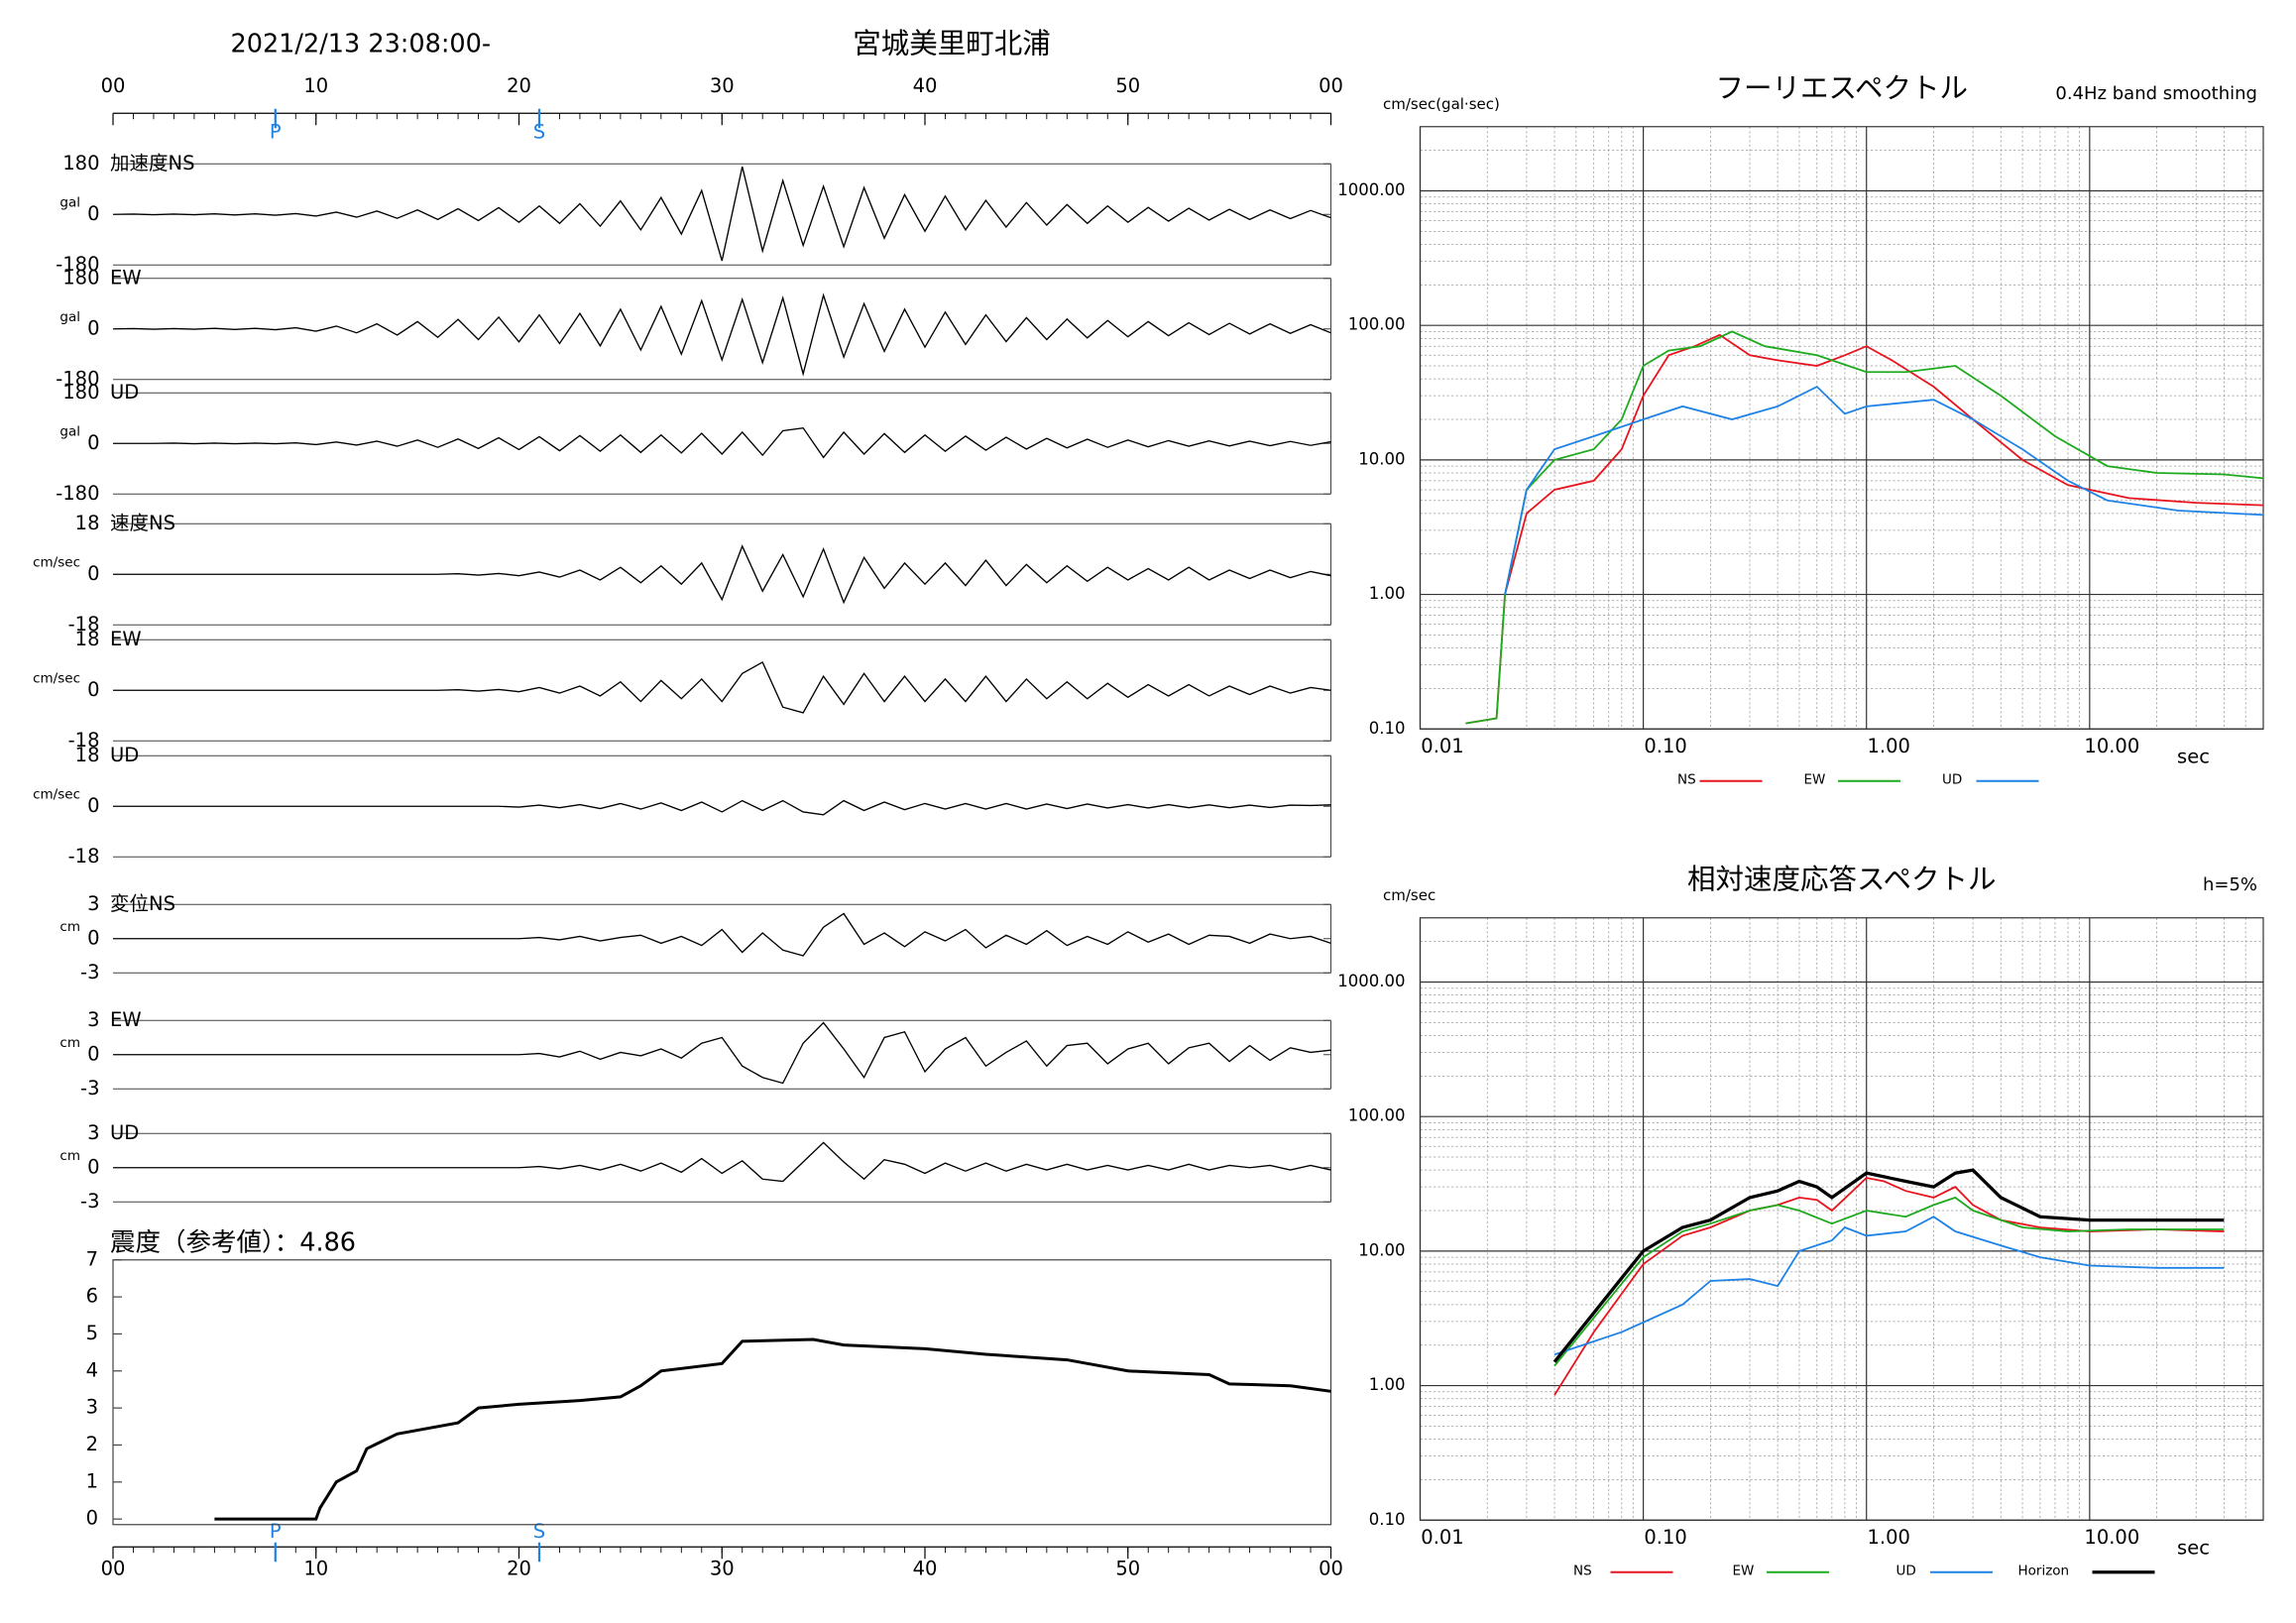  What do you see at coordinates (276, 131) in the screenshot?
I see `phase-label: P` at bounding box center [276, 131].